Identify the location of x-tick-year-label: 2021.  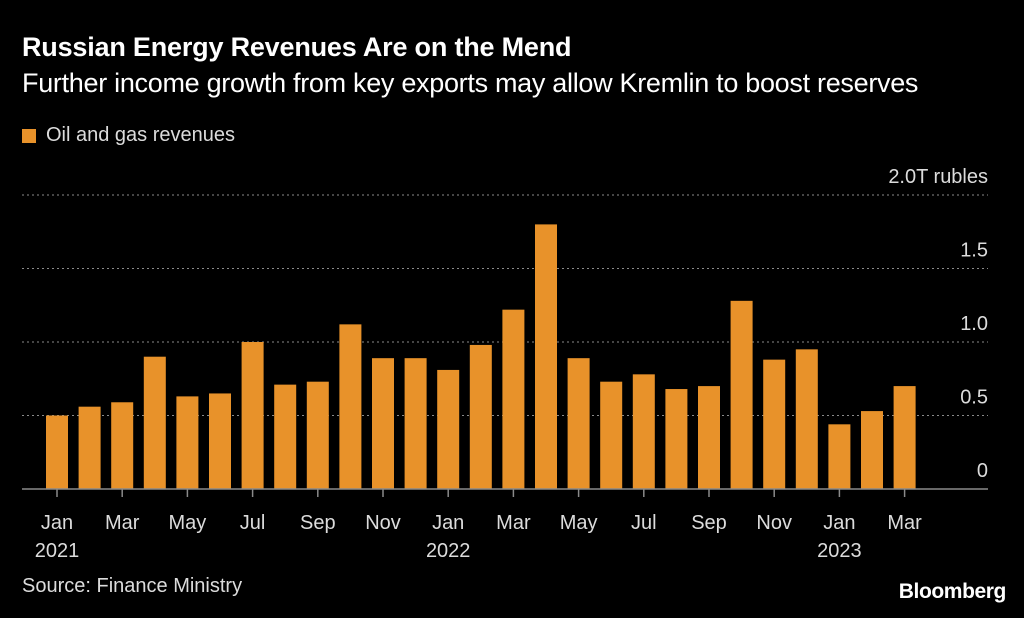
(57, 551).